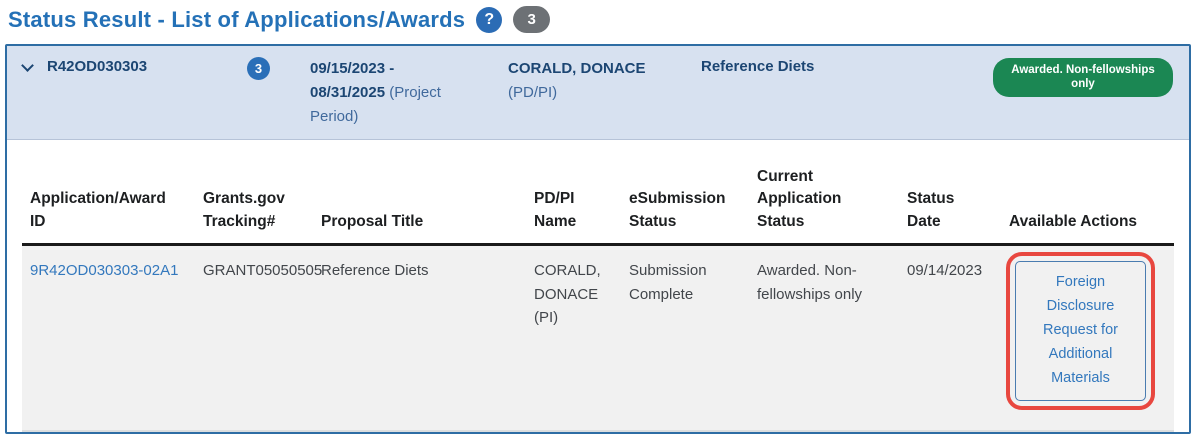  I want to click on project-period: 09/15/2023 - 08/31/2025 (Project Period), so click(390, 93).